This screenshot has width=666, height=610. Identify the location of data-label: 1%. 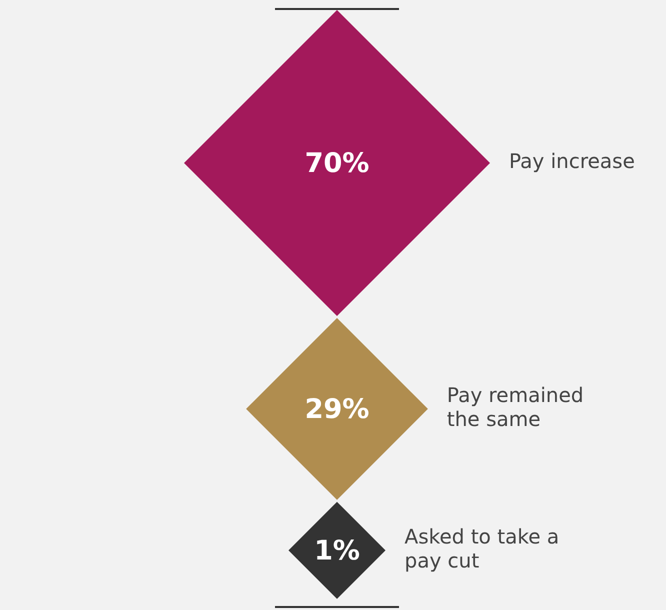
(337, 550).